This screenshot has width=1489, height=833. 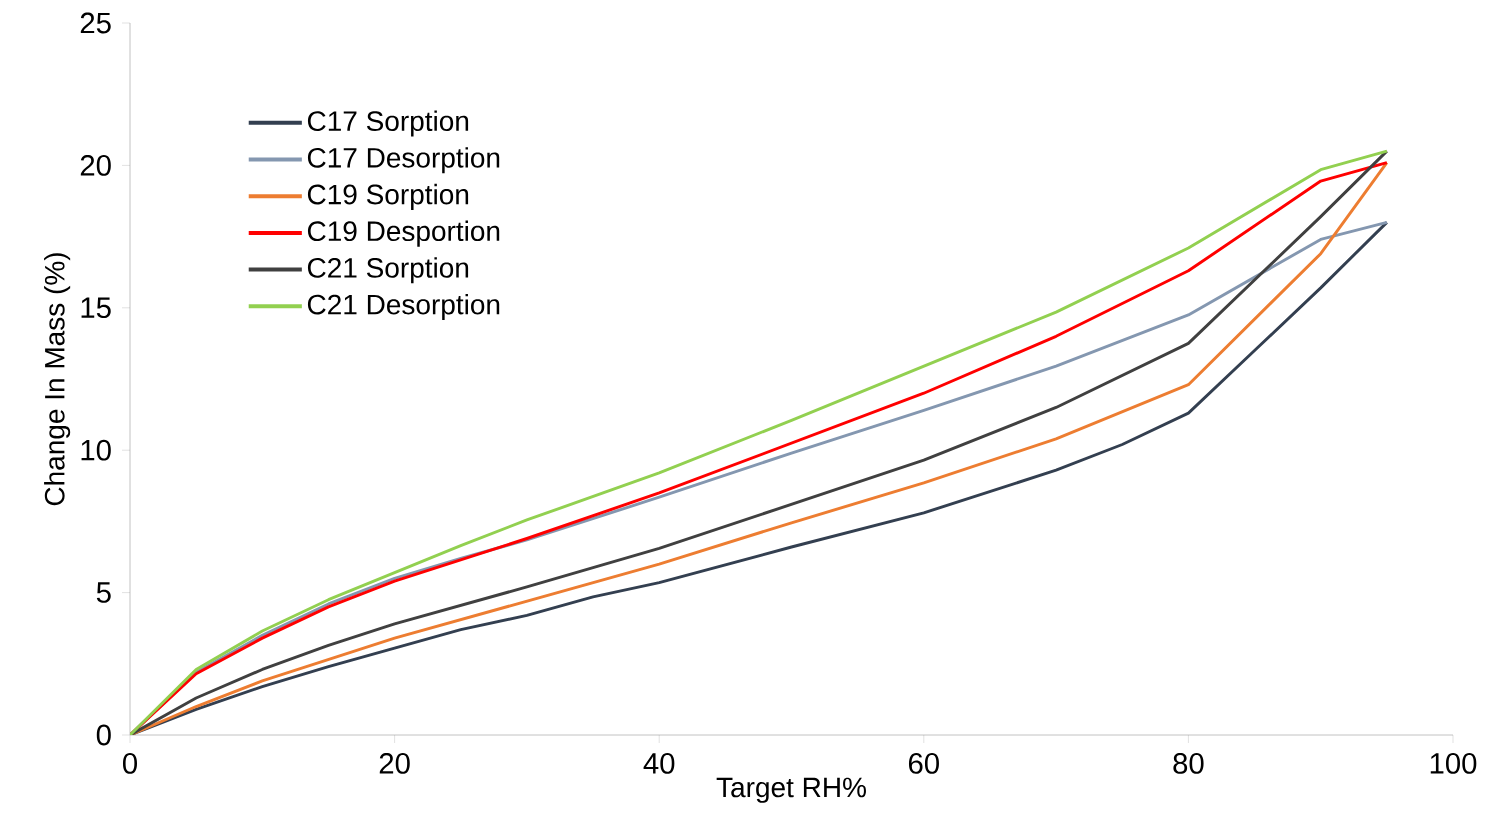 I want to click on y-tick-label: 5, so click(x=103, y=592).